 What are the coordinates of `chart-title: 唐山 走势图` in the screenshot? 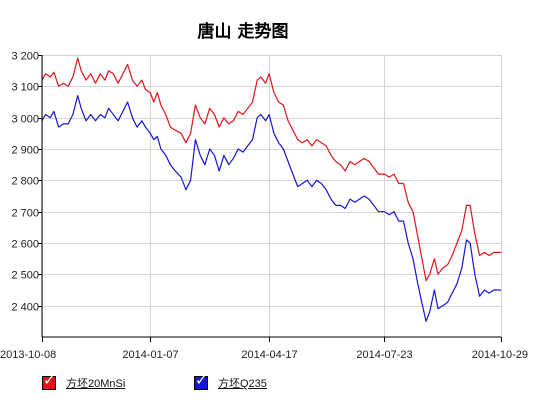 It's located at (243, 31).